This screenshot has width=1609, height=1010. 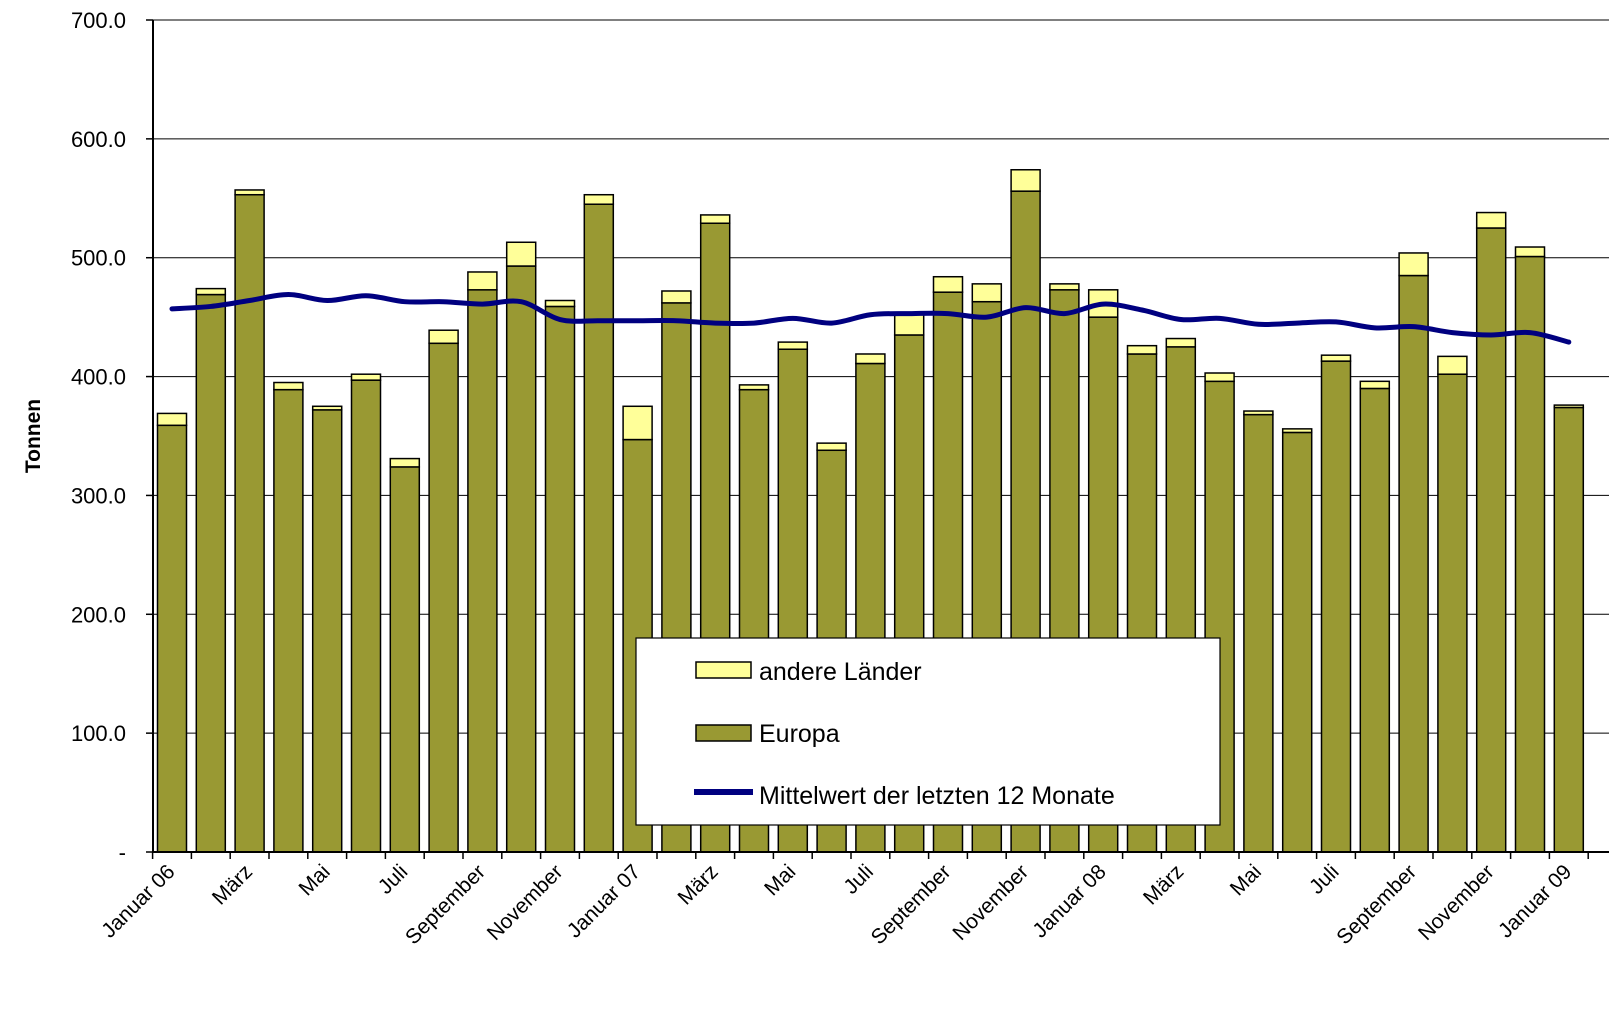 What do you see at coordinates (723, 670) in the screenshot?
I see `legend-swatch-andere` at bounding box center [723, 670].